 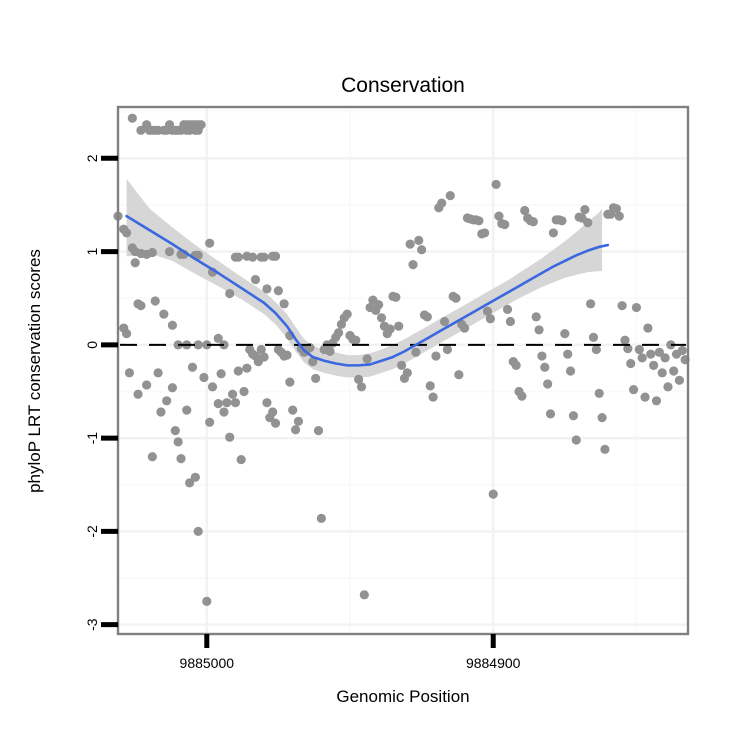 What do you see at coordinates (101, 392) in the screenshot?
I see `y-axis-ticks: 2 1 0 -1 -2 -3` at bounding box center [101, 392].